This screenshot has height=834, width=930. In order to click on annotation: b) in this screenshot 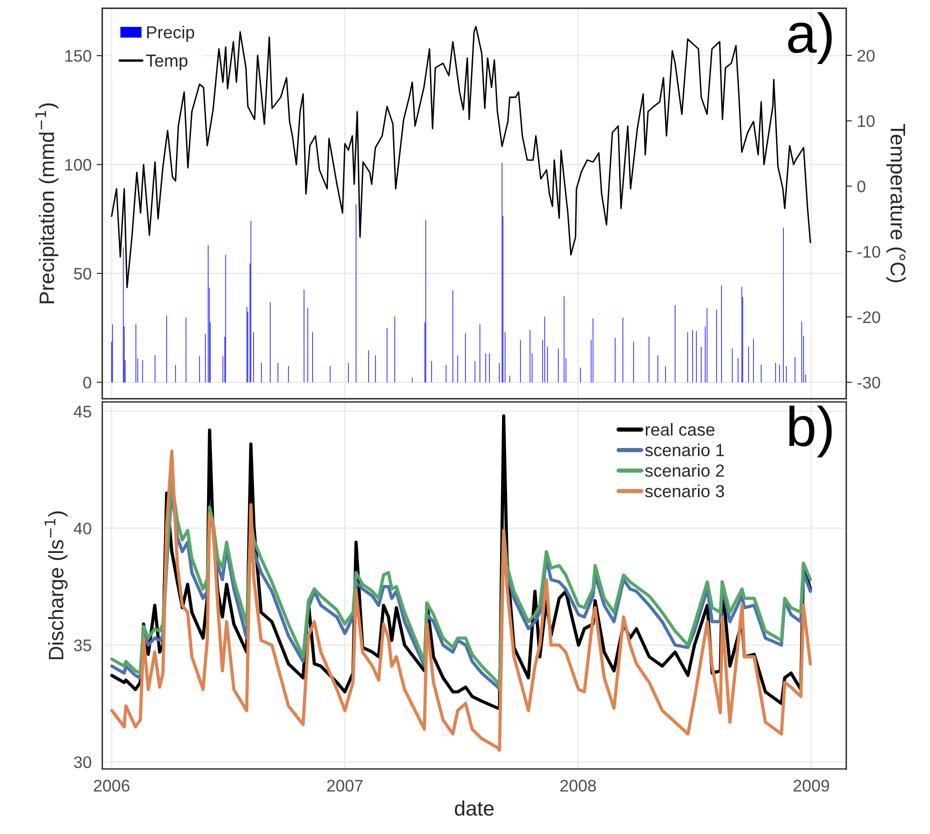, I will do `click(810, 432)`.